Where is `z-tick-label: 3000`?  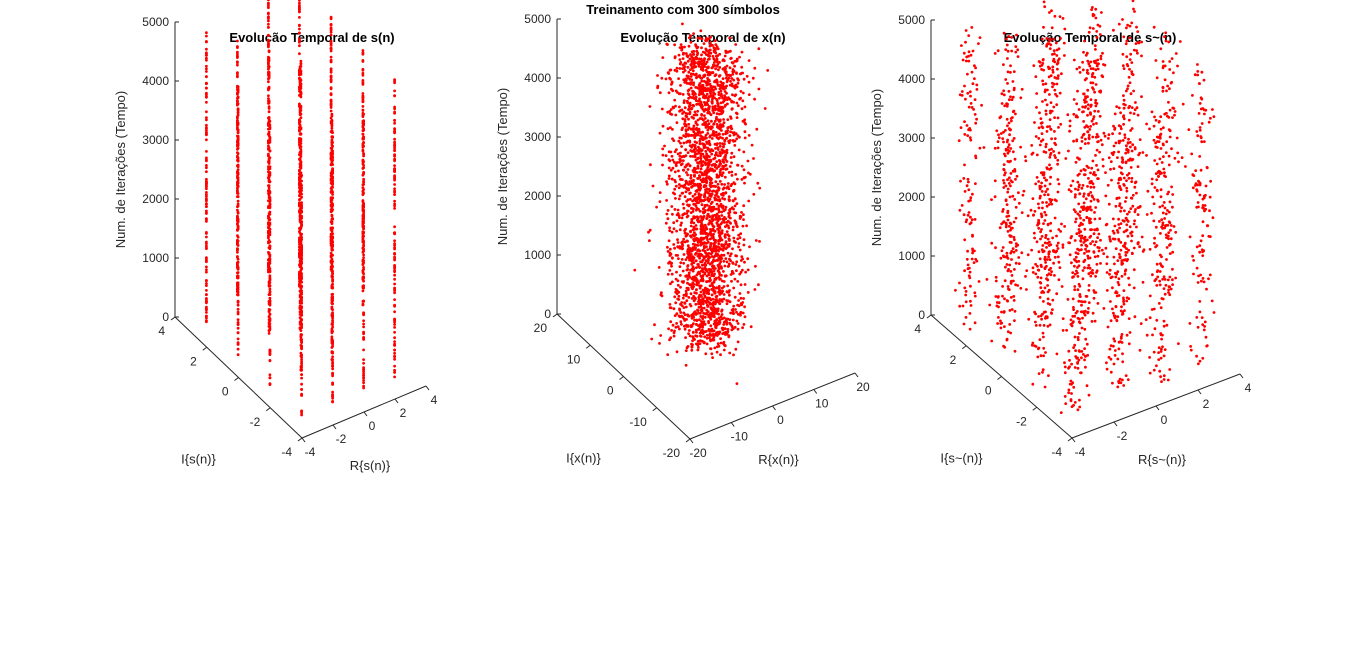 z-tick-label: 3000 is located at coordinates (537, 137).